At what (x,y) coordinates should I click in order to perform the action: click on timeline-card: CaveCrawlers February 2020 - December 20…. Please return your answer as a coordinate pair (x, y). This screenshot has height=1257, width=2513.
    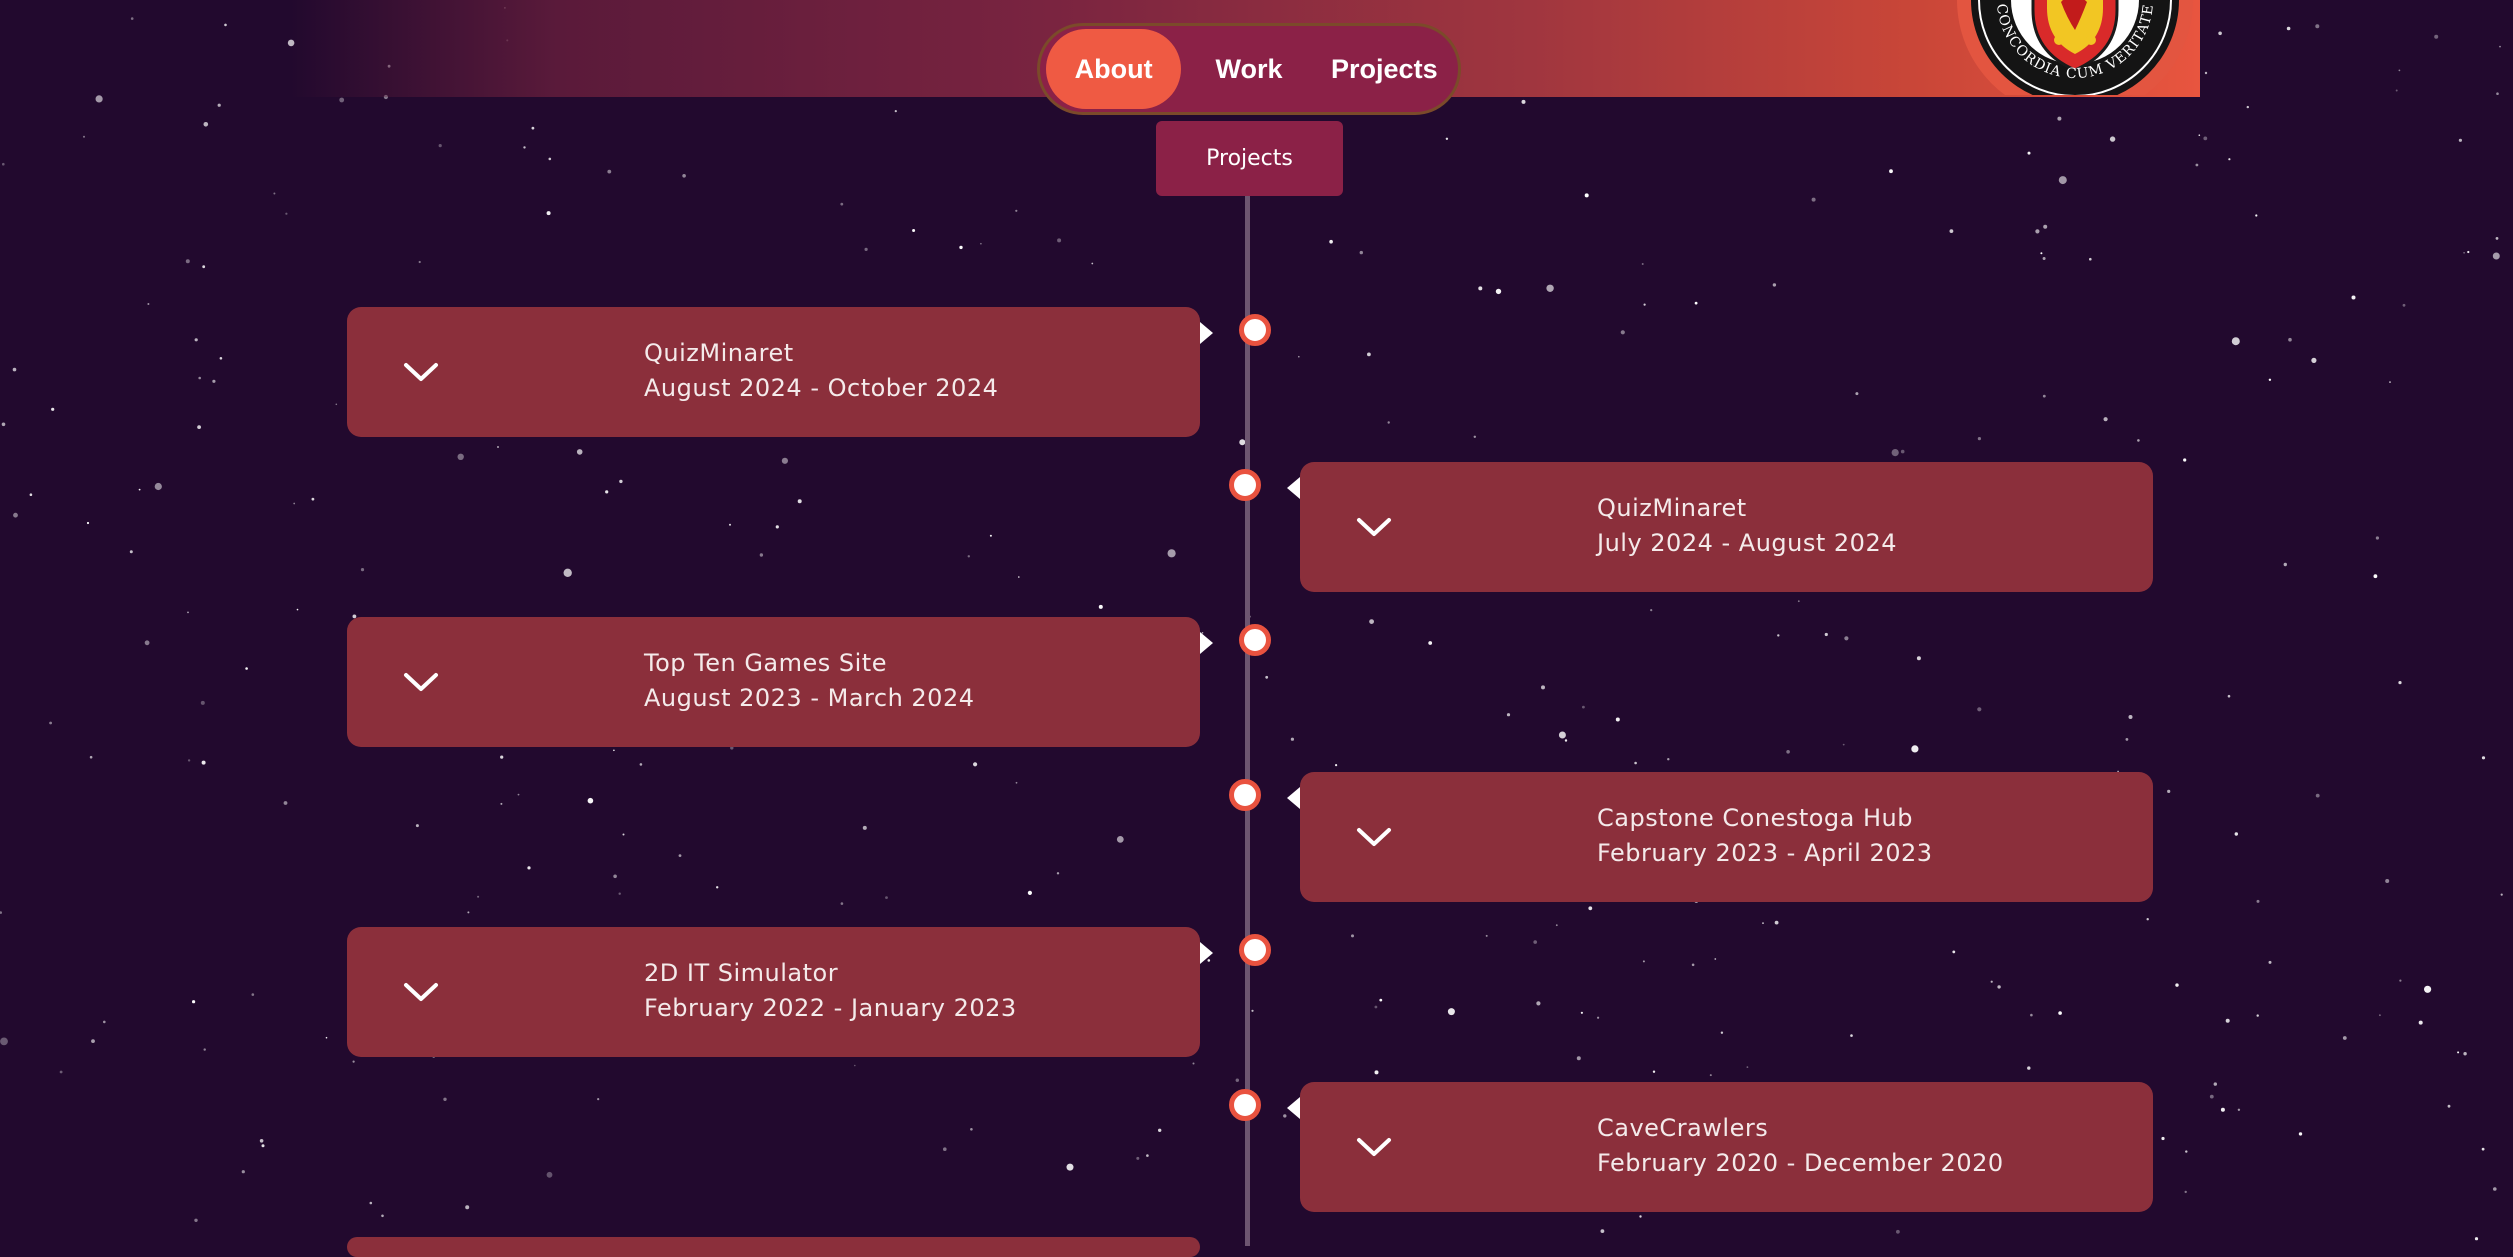
    Looking at the image, I should click on (1726, 1147).